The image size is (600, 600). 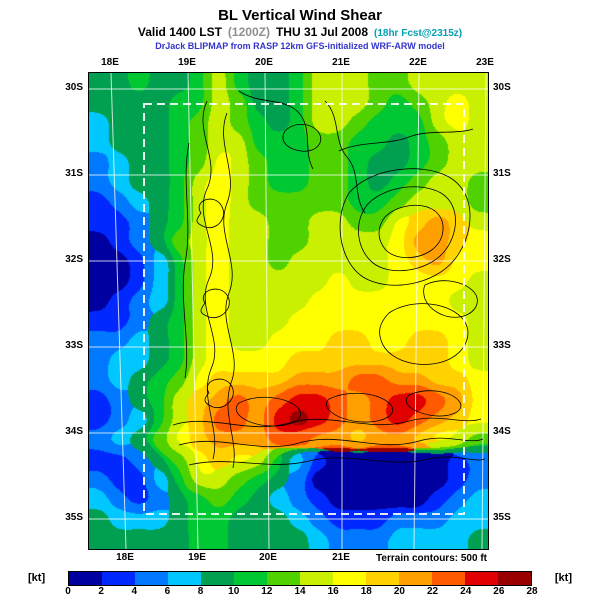 What do you see at coordinates (431, 558) in the screenshot?
I see `terrain-contour-note: Terrain contours: 500 ft` at bounding box center [431, 558].